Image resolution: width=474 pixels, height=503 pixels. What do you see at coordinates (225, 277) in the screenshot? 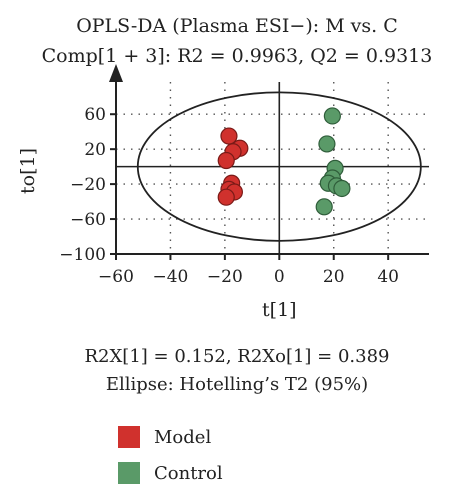
I see `x-tick-label: −20` at bounding box center [225, 277].